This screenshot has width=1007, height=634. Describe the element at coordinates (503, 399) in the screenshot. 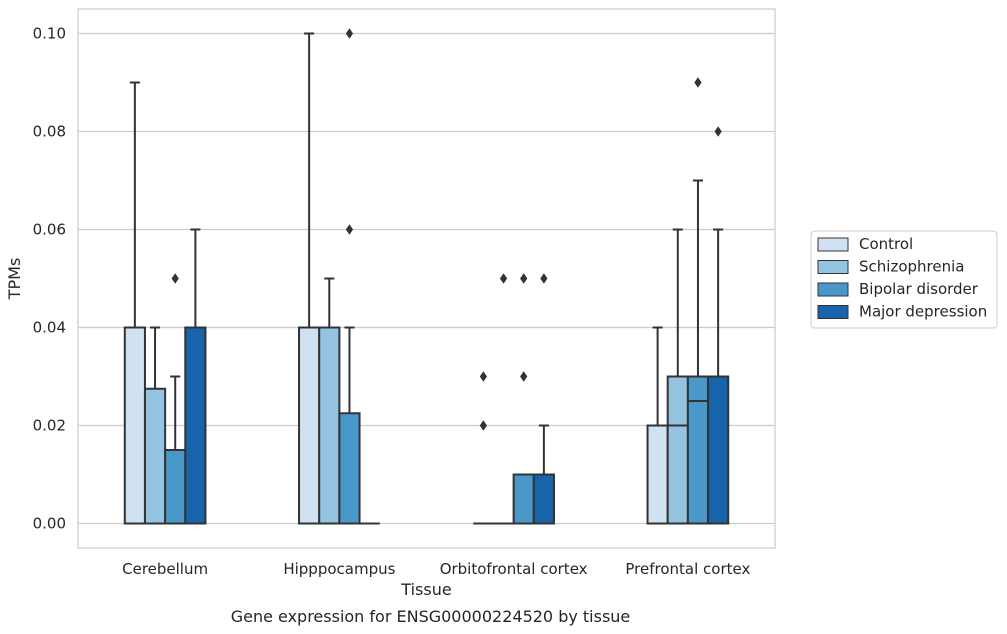

I see `box-schizophrenia-orbitofrontal-cortex` at that location.